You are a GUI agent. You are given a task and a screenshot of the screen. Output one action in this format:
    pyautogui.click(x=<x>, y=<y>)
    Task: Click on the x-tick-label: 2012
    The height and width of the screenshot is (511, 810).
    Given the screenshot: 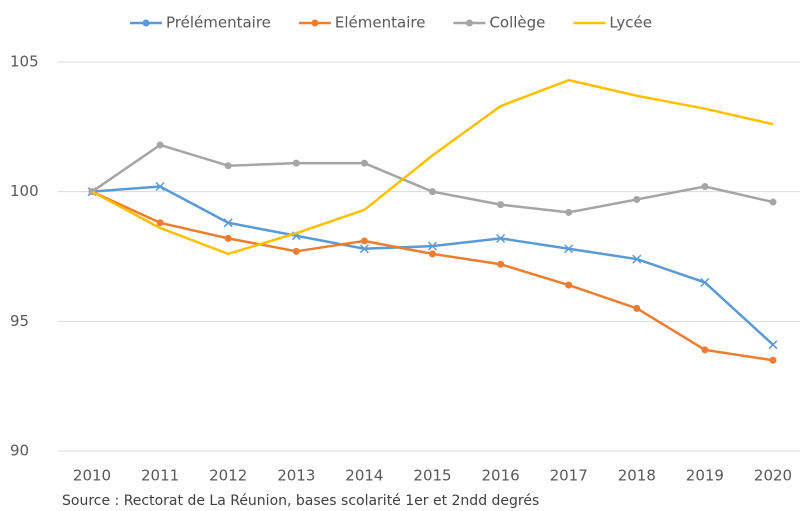 What is the action you would take?
    pyautogui.click(x=228, y=476)
    